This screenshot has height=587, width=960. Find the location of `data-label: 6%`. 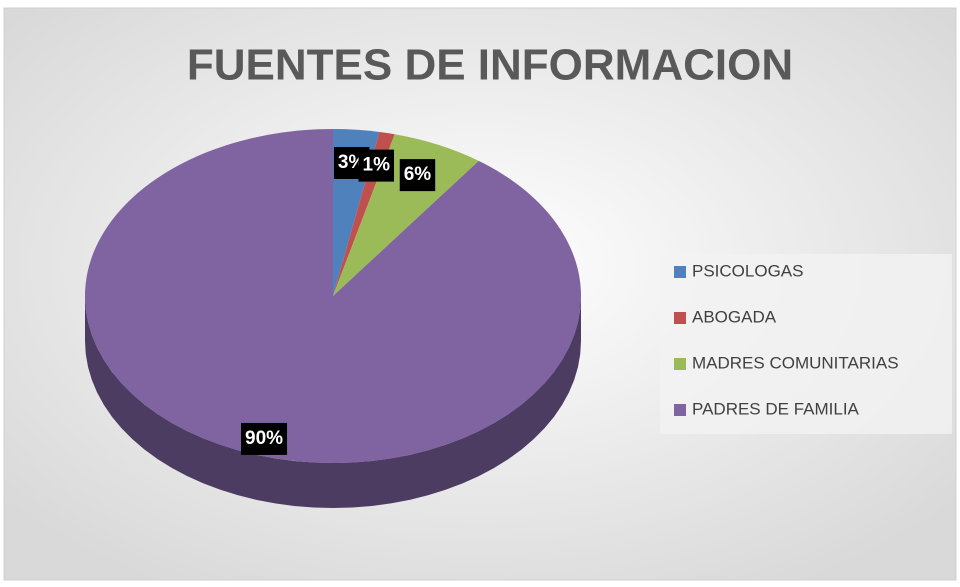

data-label: 6% is located at coordinates (418, 174).